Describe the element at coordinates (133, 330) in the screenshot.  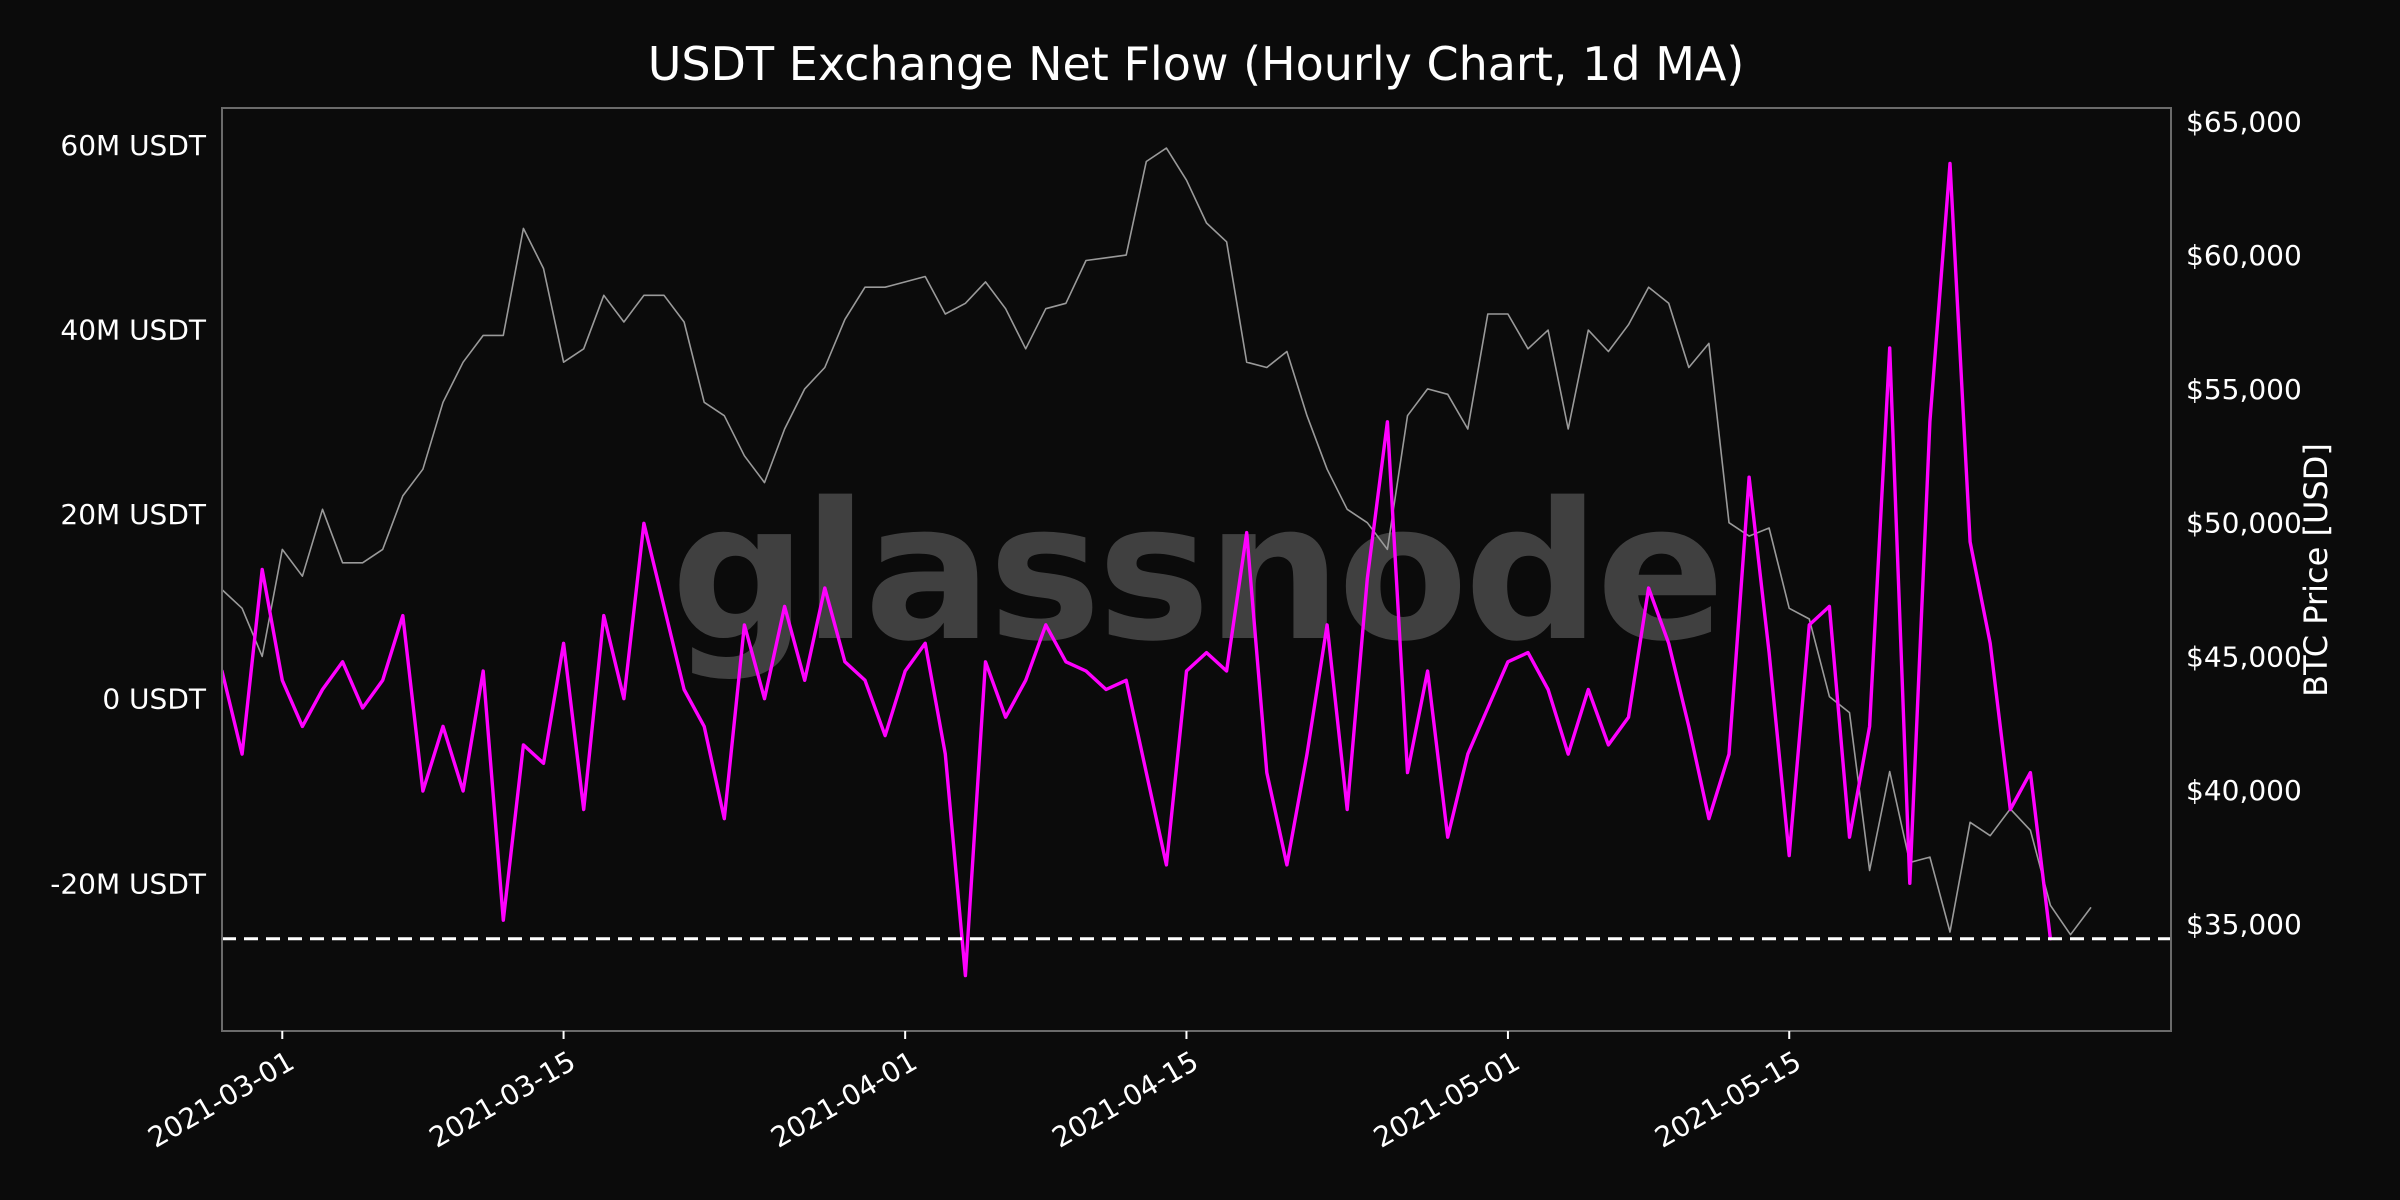
I see `left-tick-label: 40M USDT` at that location.